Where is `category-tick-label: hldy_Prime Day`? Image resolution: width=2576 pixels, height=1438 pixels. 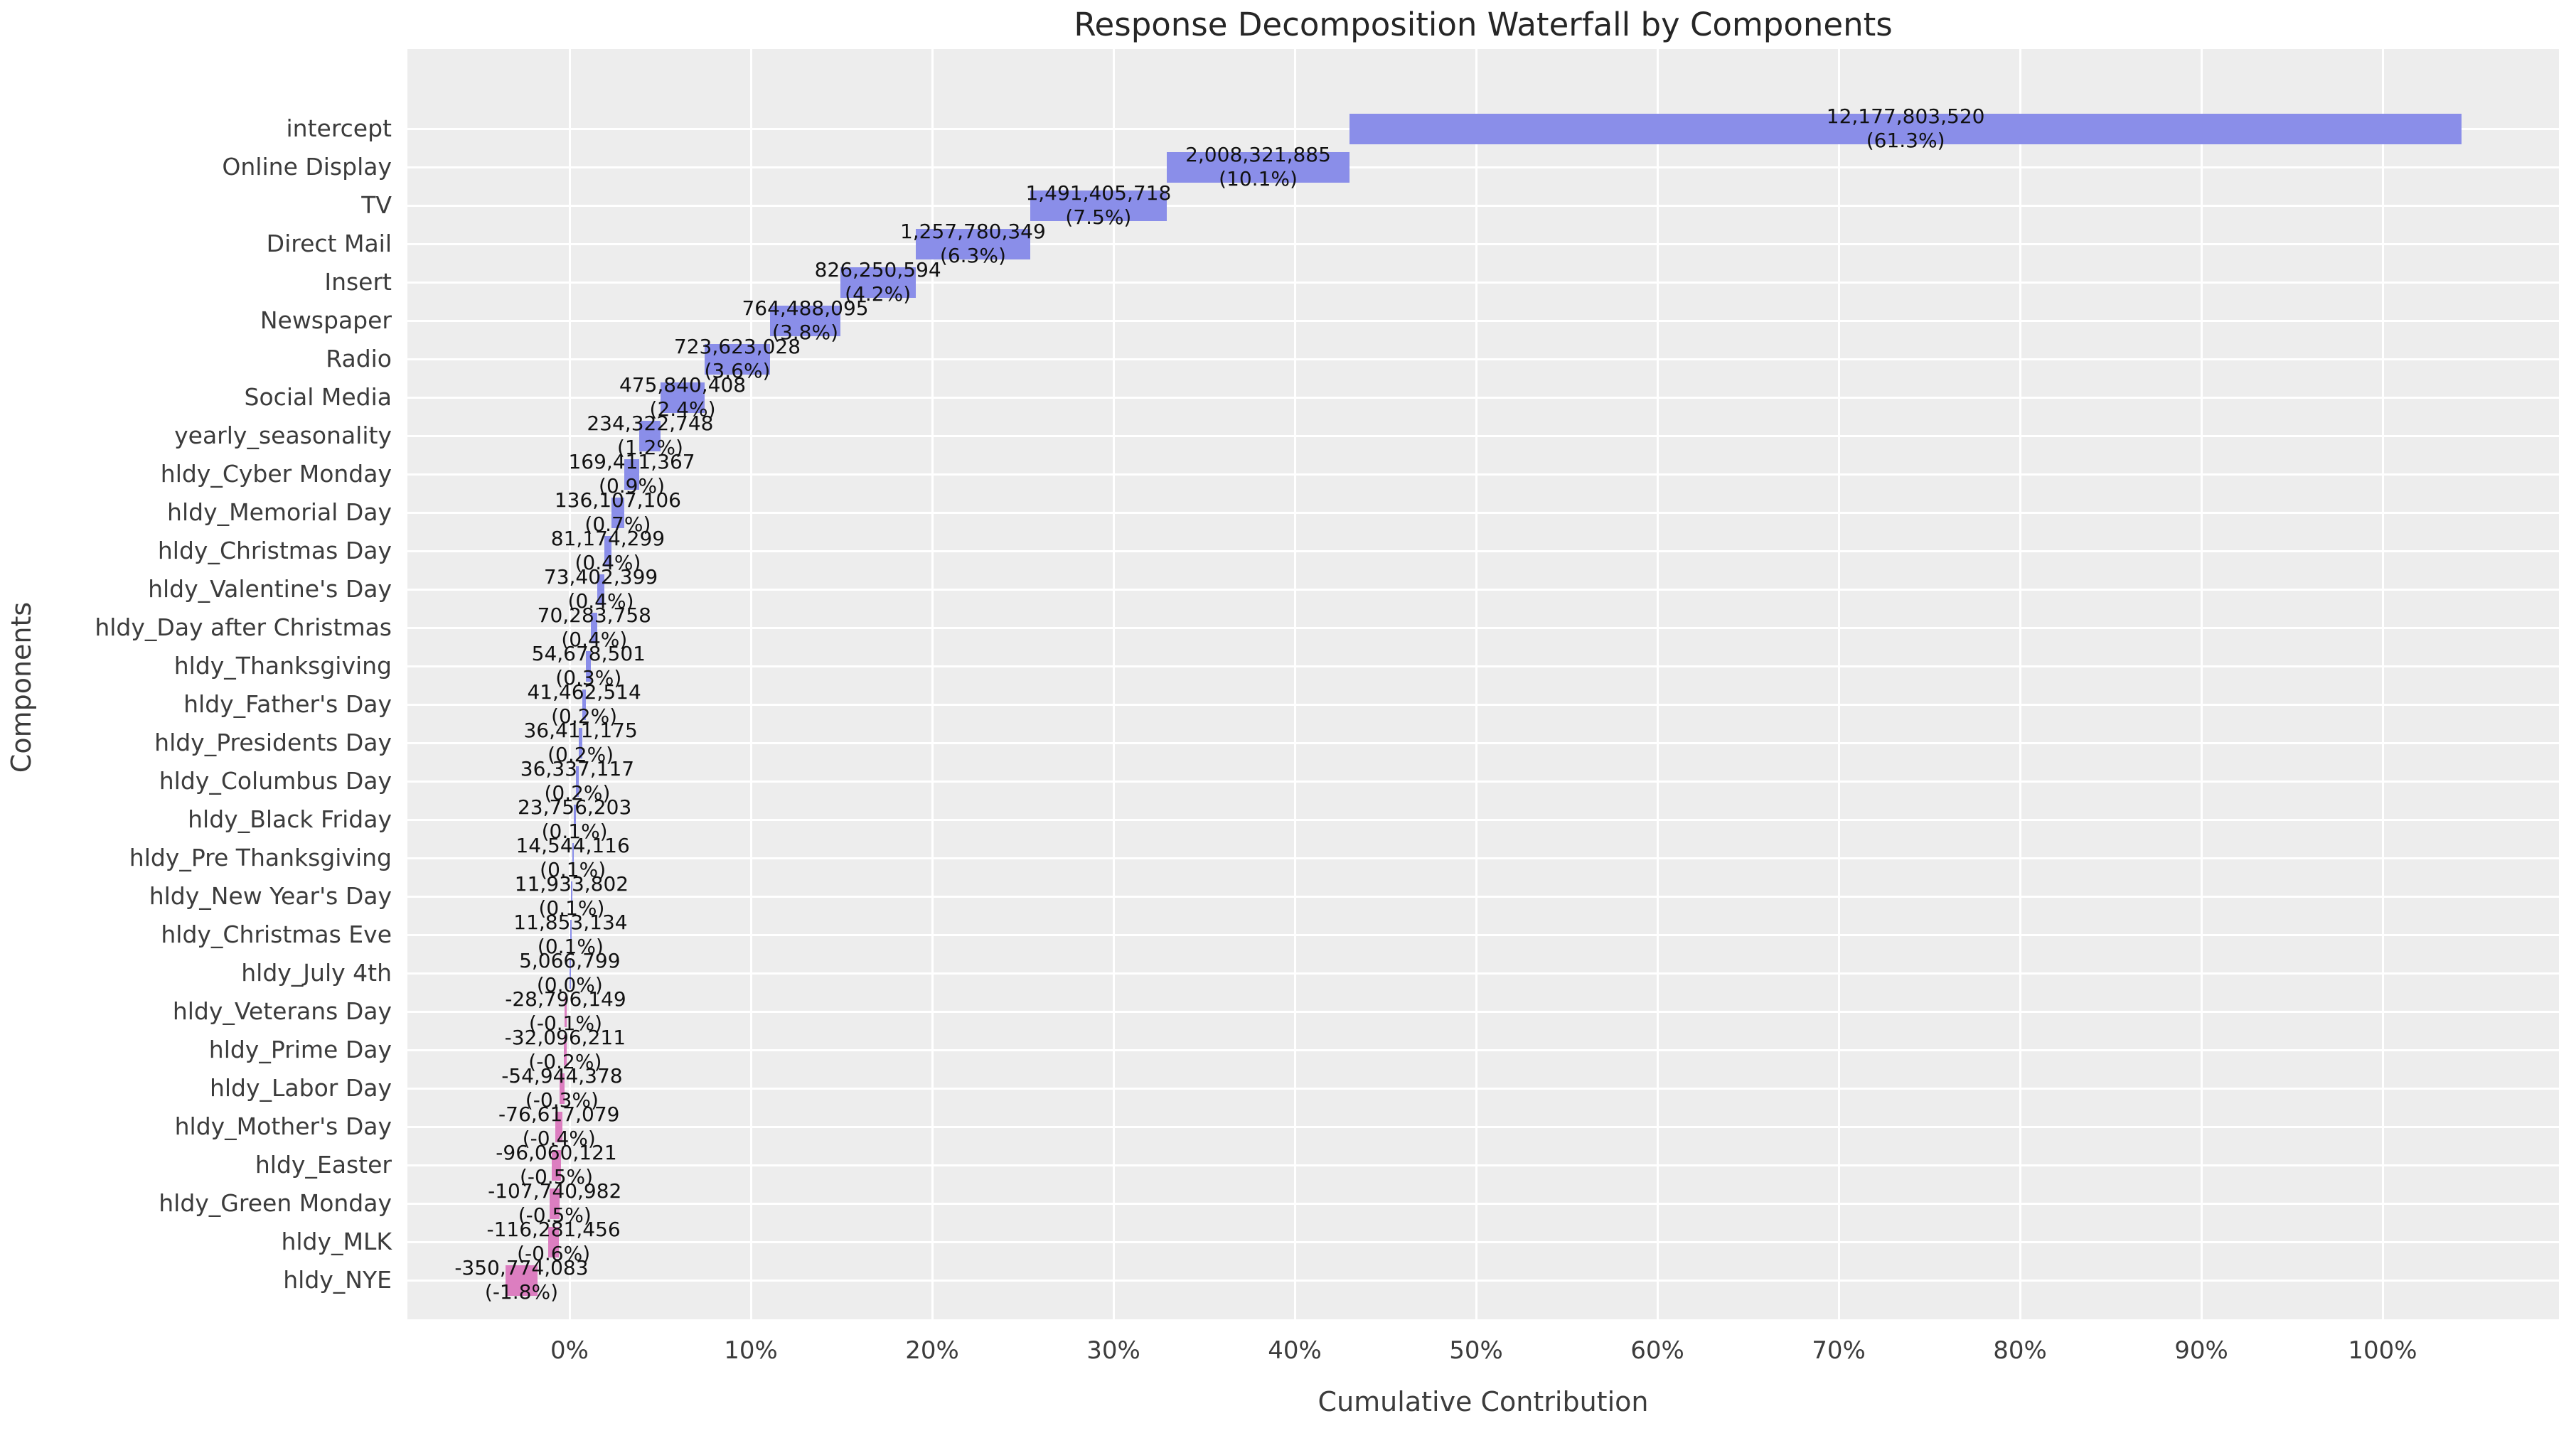 category-tick-label: hldy_Prime Day is located at coordinates (300, 1049).